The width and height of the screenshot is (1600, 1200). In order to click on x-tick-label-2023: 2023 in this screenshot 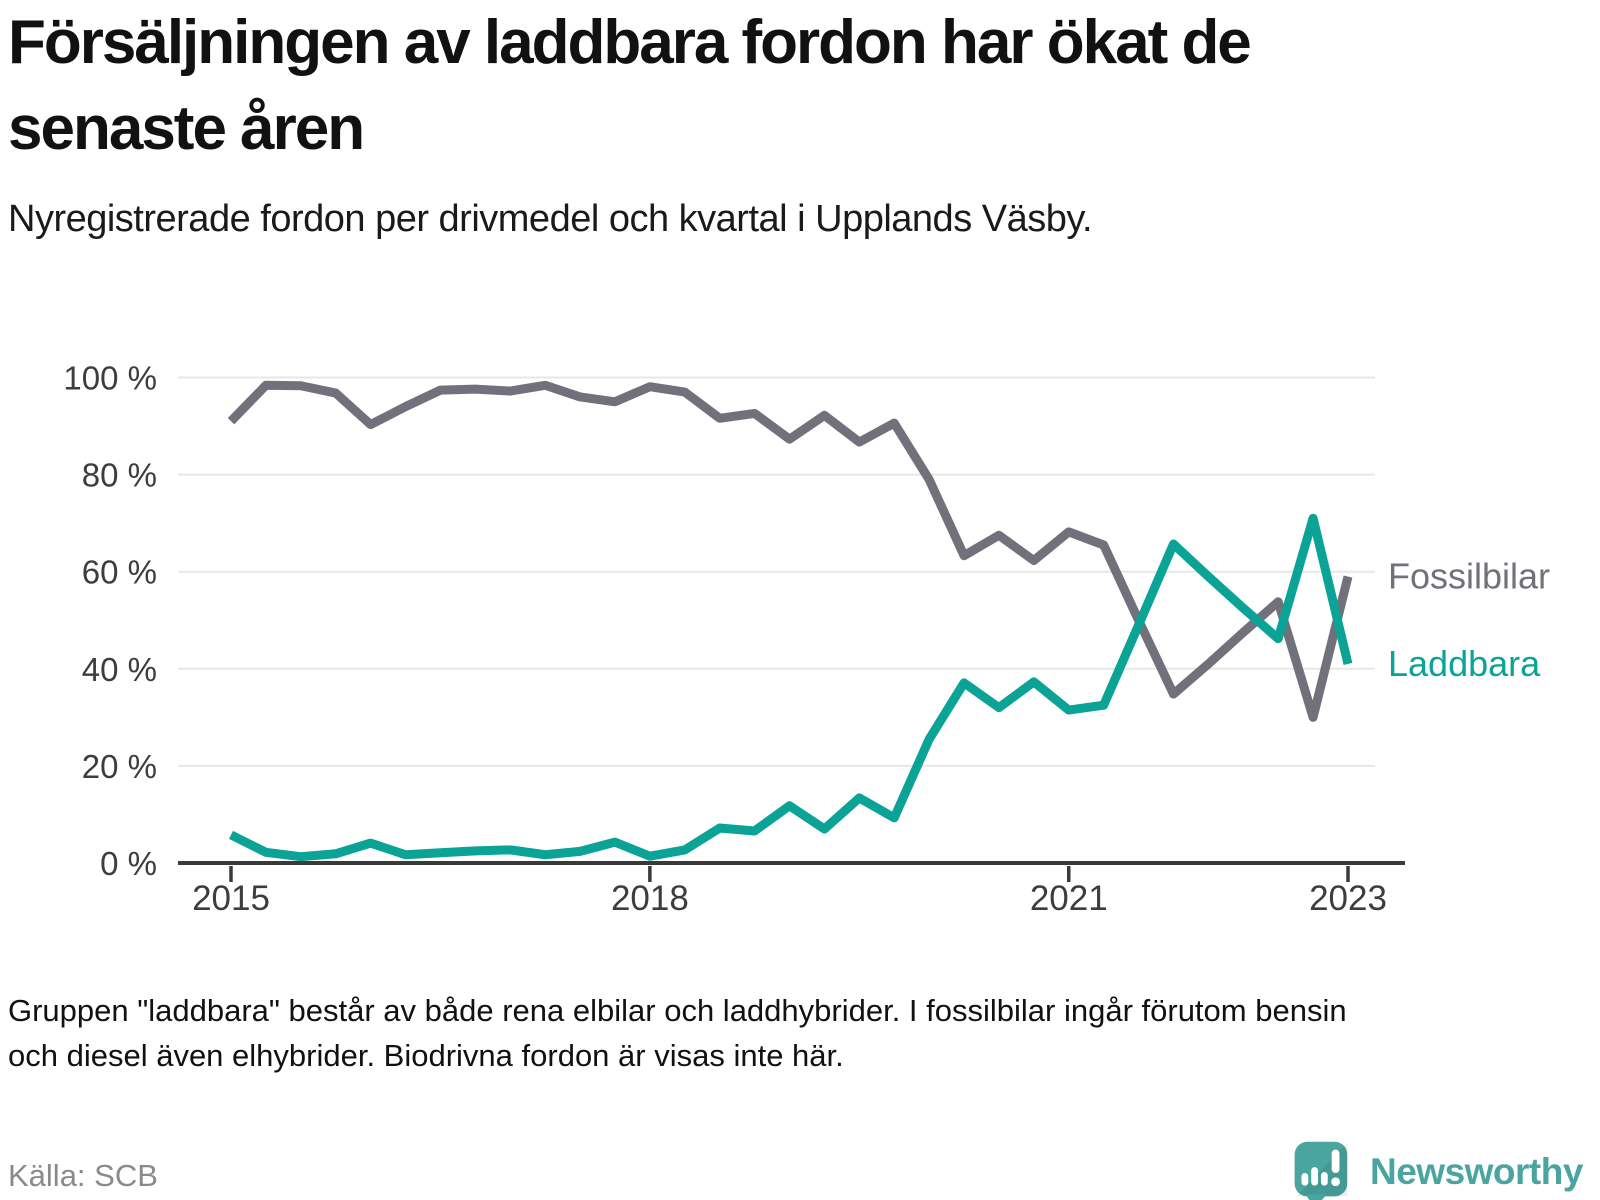, I will do `click(1348, 898)`.